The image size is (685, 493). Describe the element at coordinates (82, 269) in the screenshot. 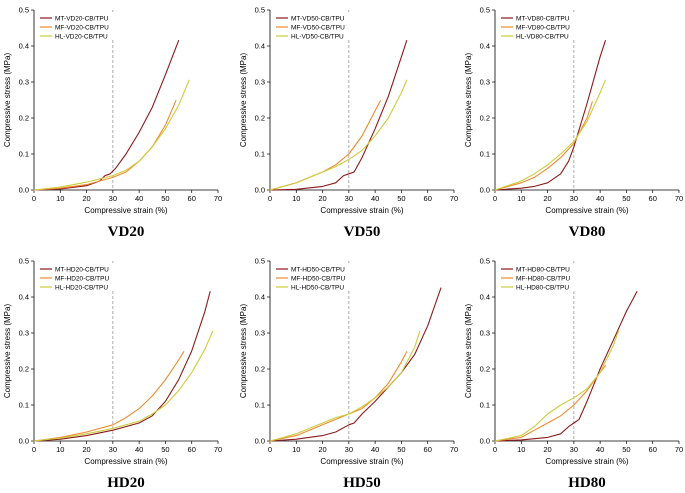

I see `legend-label-mt: MT-HD20-CB/TPU` at that location.